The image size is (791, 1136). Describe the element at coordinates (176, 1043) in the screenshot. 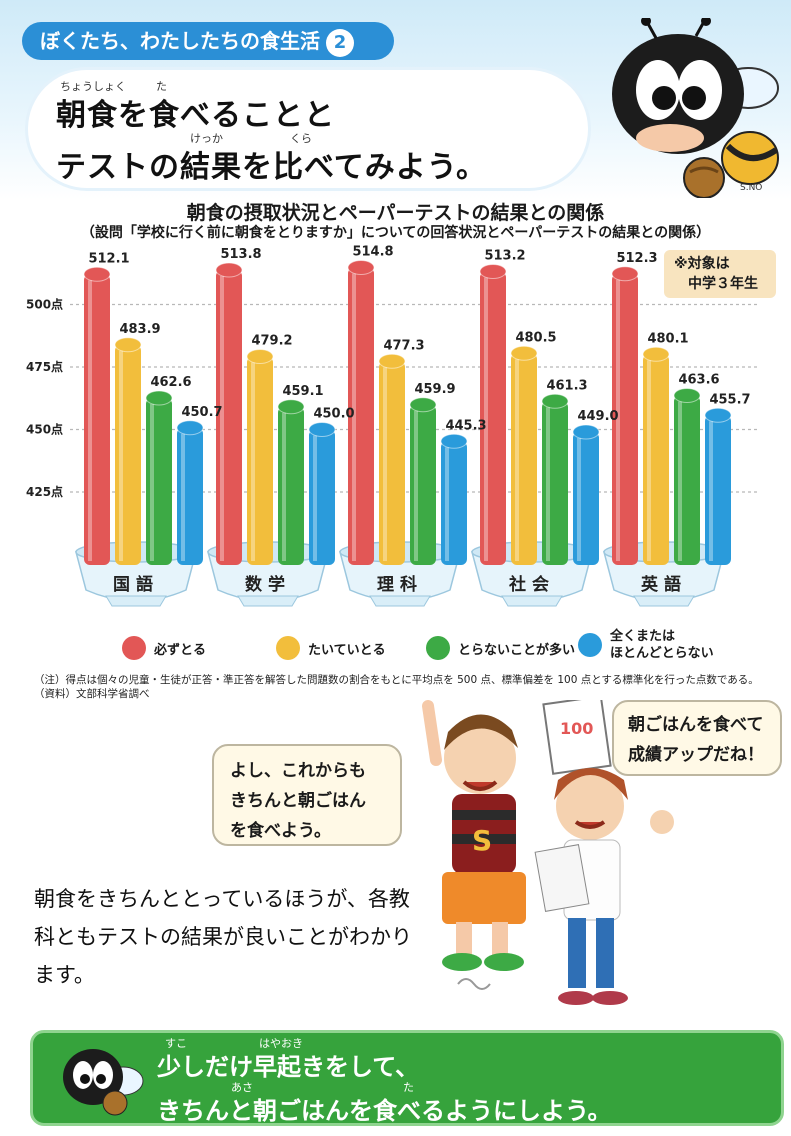

I see `ruby-sukoshi: すこ` at that location.